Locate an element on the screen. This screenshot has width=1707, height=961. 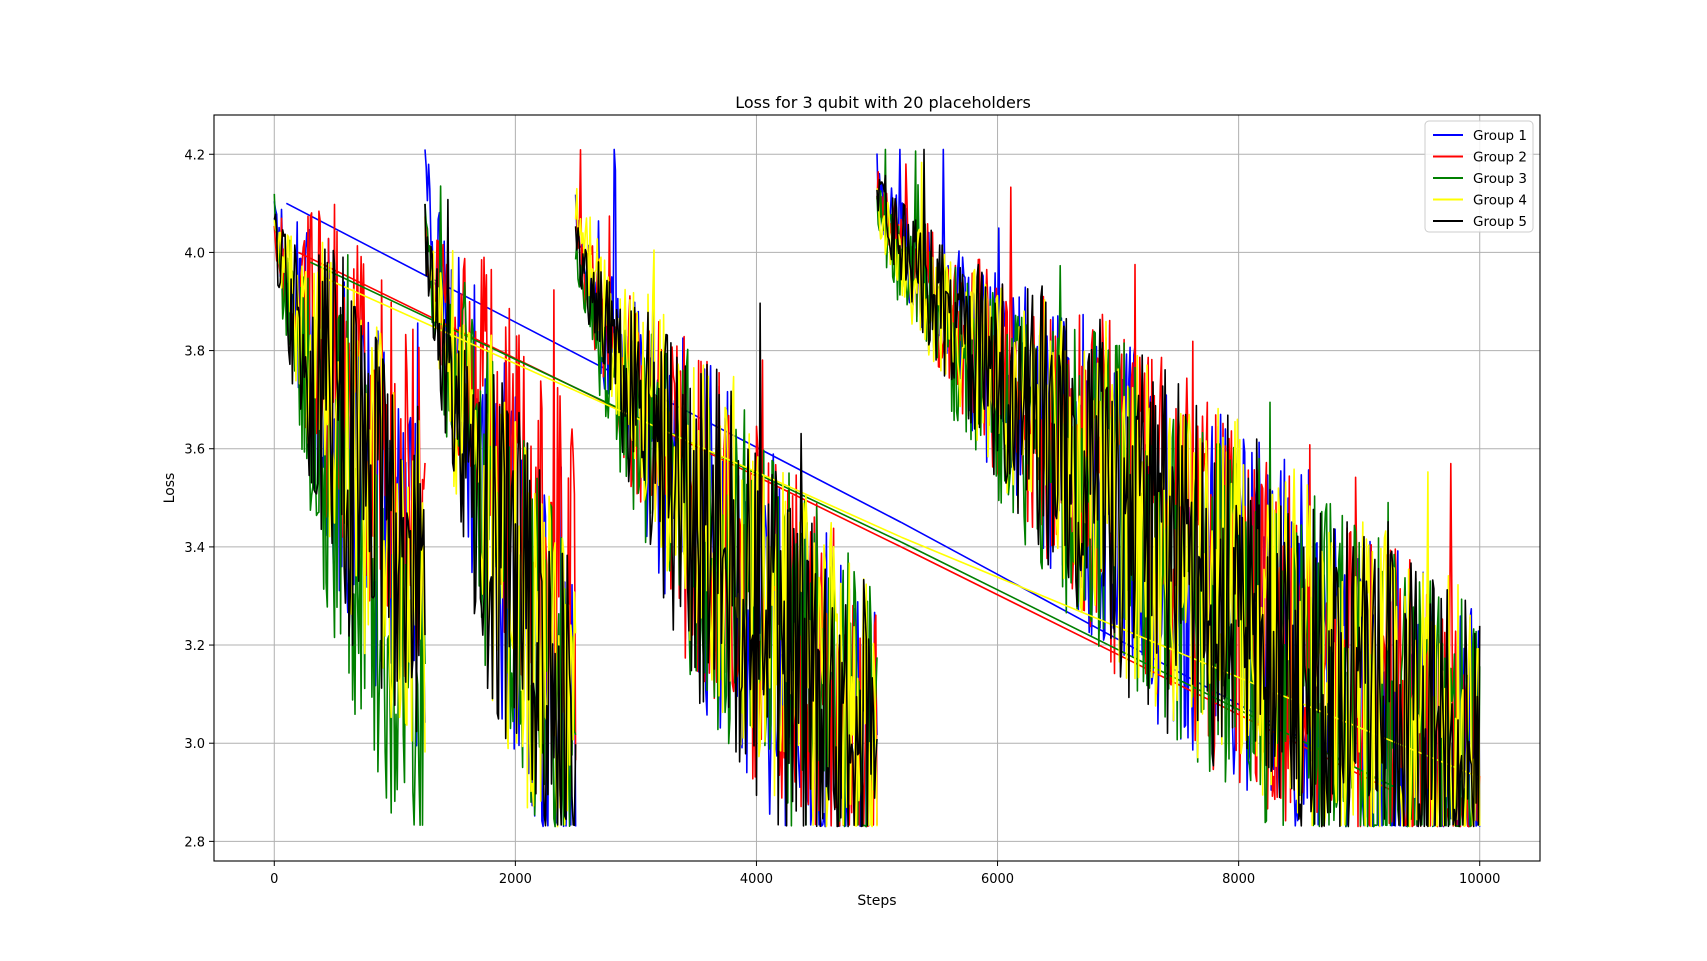
x-tick-label: 6000 is located at coordinates (997, 879).